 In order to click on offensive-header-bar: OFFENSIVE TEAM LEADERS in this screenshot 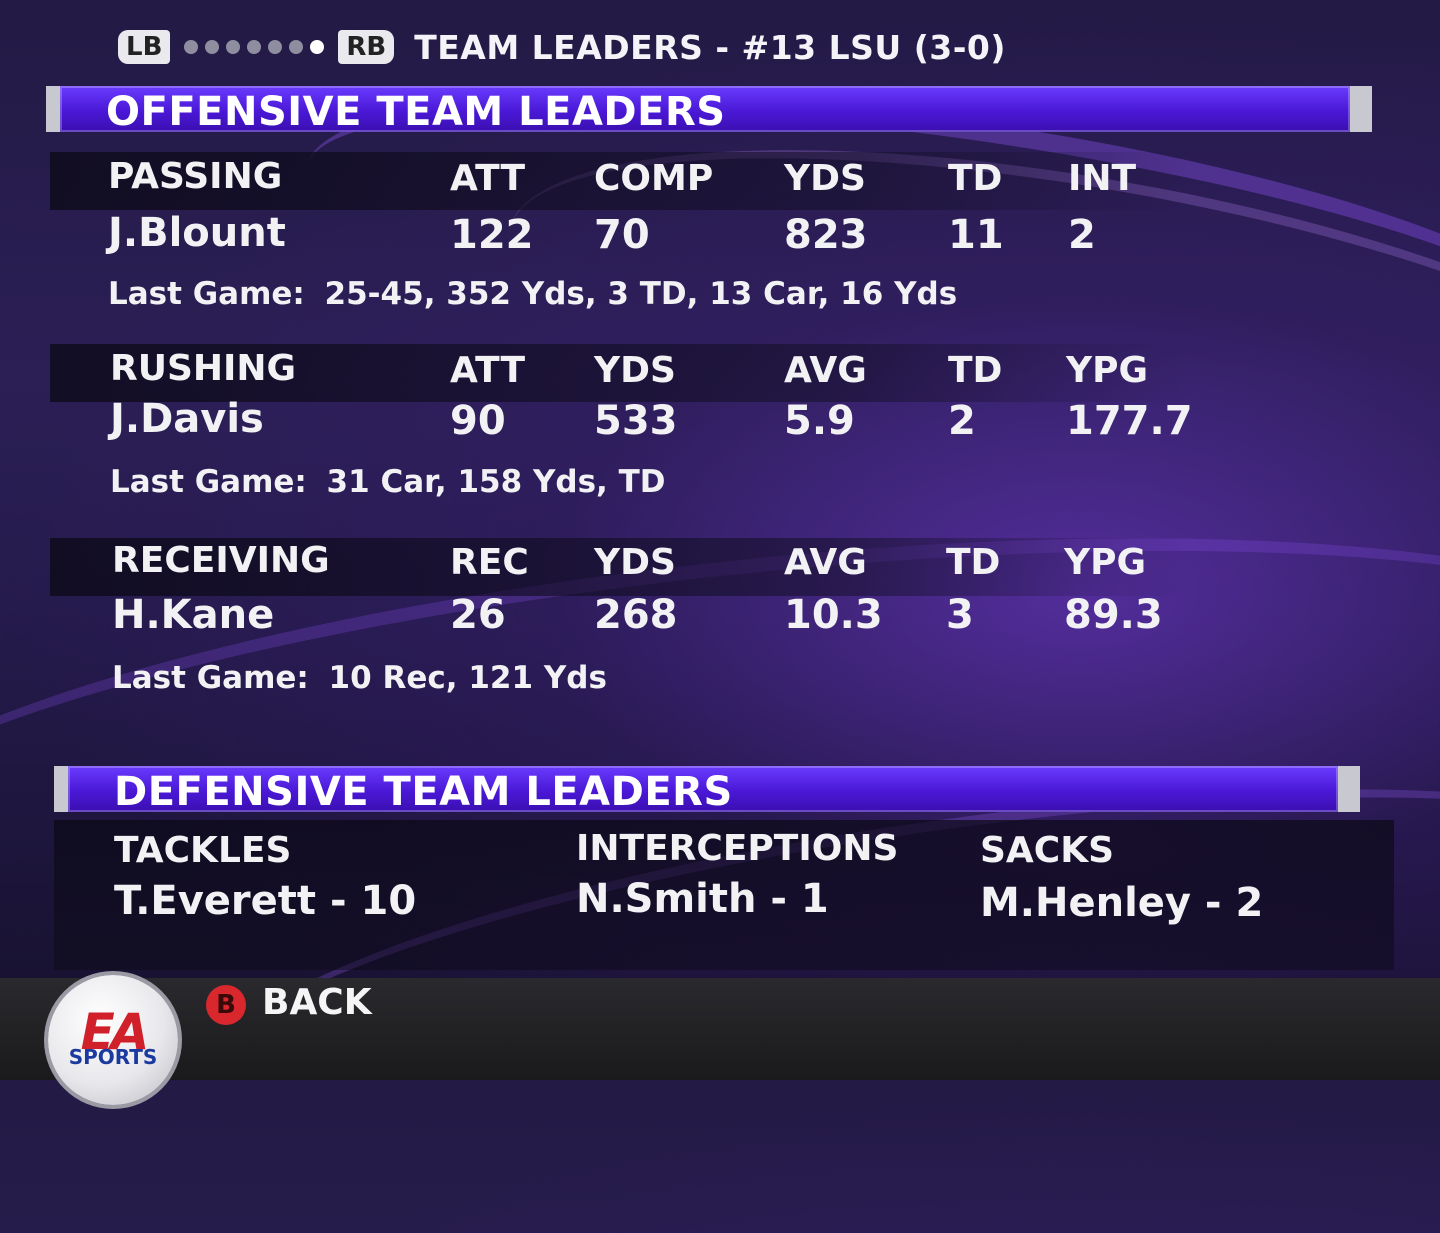, I will do `click(709, 110)`.